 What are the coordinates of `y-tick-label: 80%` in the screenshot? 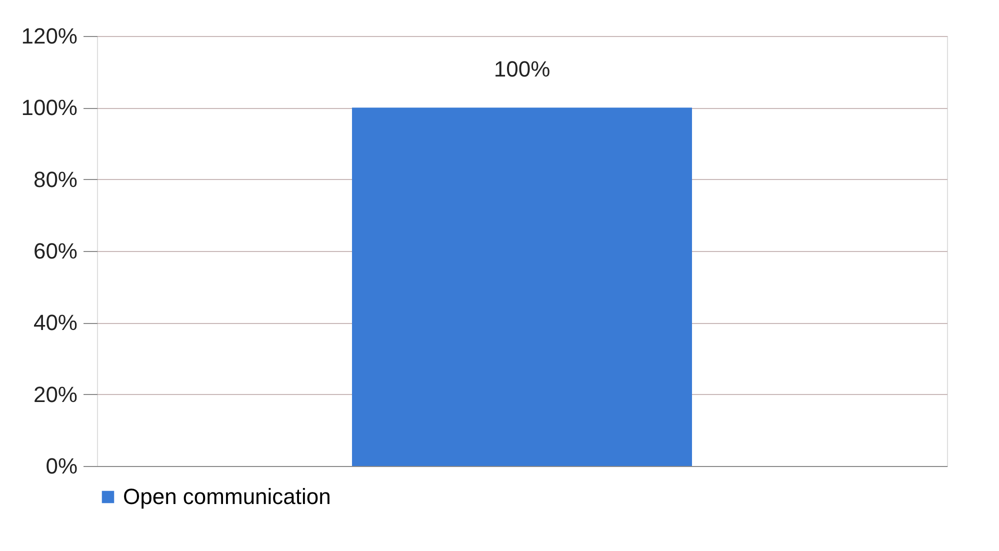 It's located at (55, 179).